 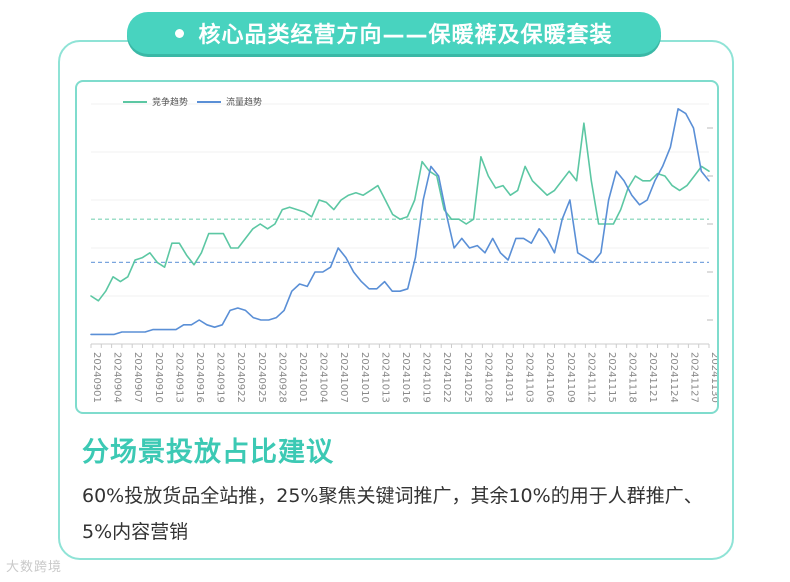 What do you see at coordinates (590, 377) in the screenshot?
I see `x-tick-label: 20241112` at bounding box center [590, 377].